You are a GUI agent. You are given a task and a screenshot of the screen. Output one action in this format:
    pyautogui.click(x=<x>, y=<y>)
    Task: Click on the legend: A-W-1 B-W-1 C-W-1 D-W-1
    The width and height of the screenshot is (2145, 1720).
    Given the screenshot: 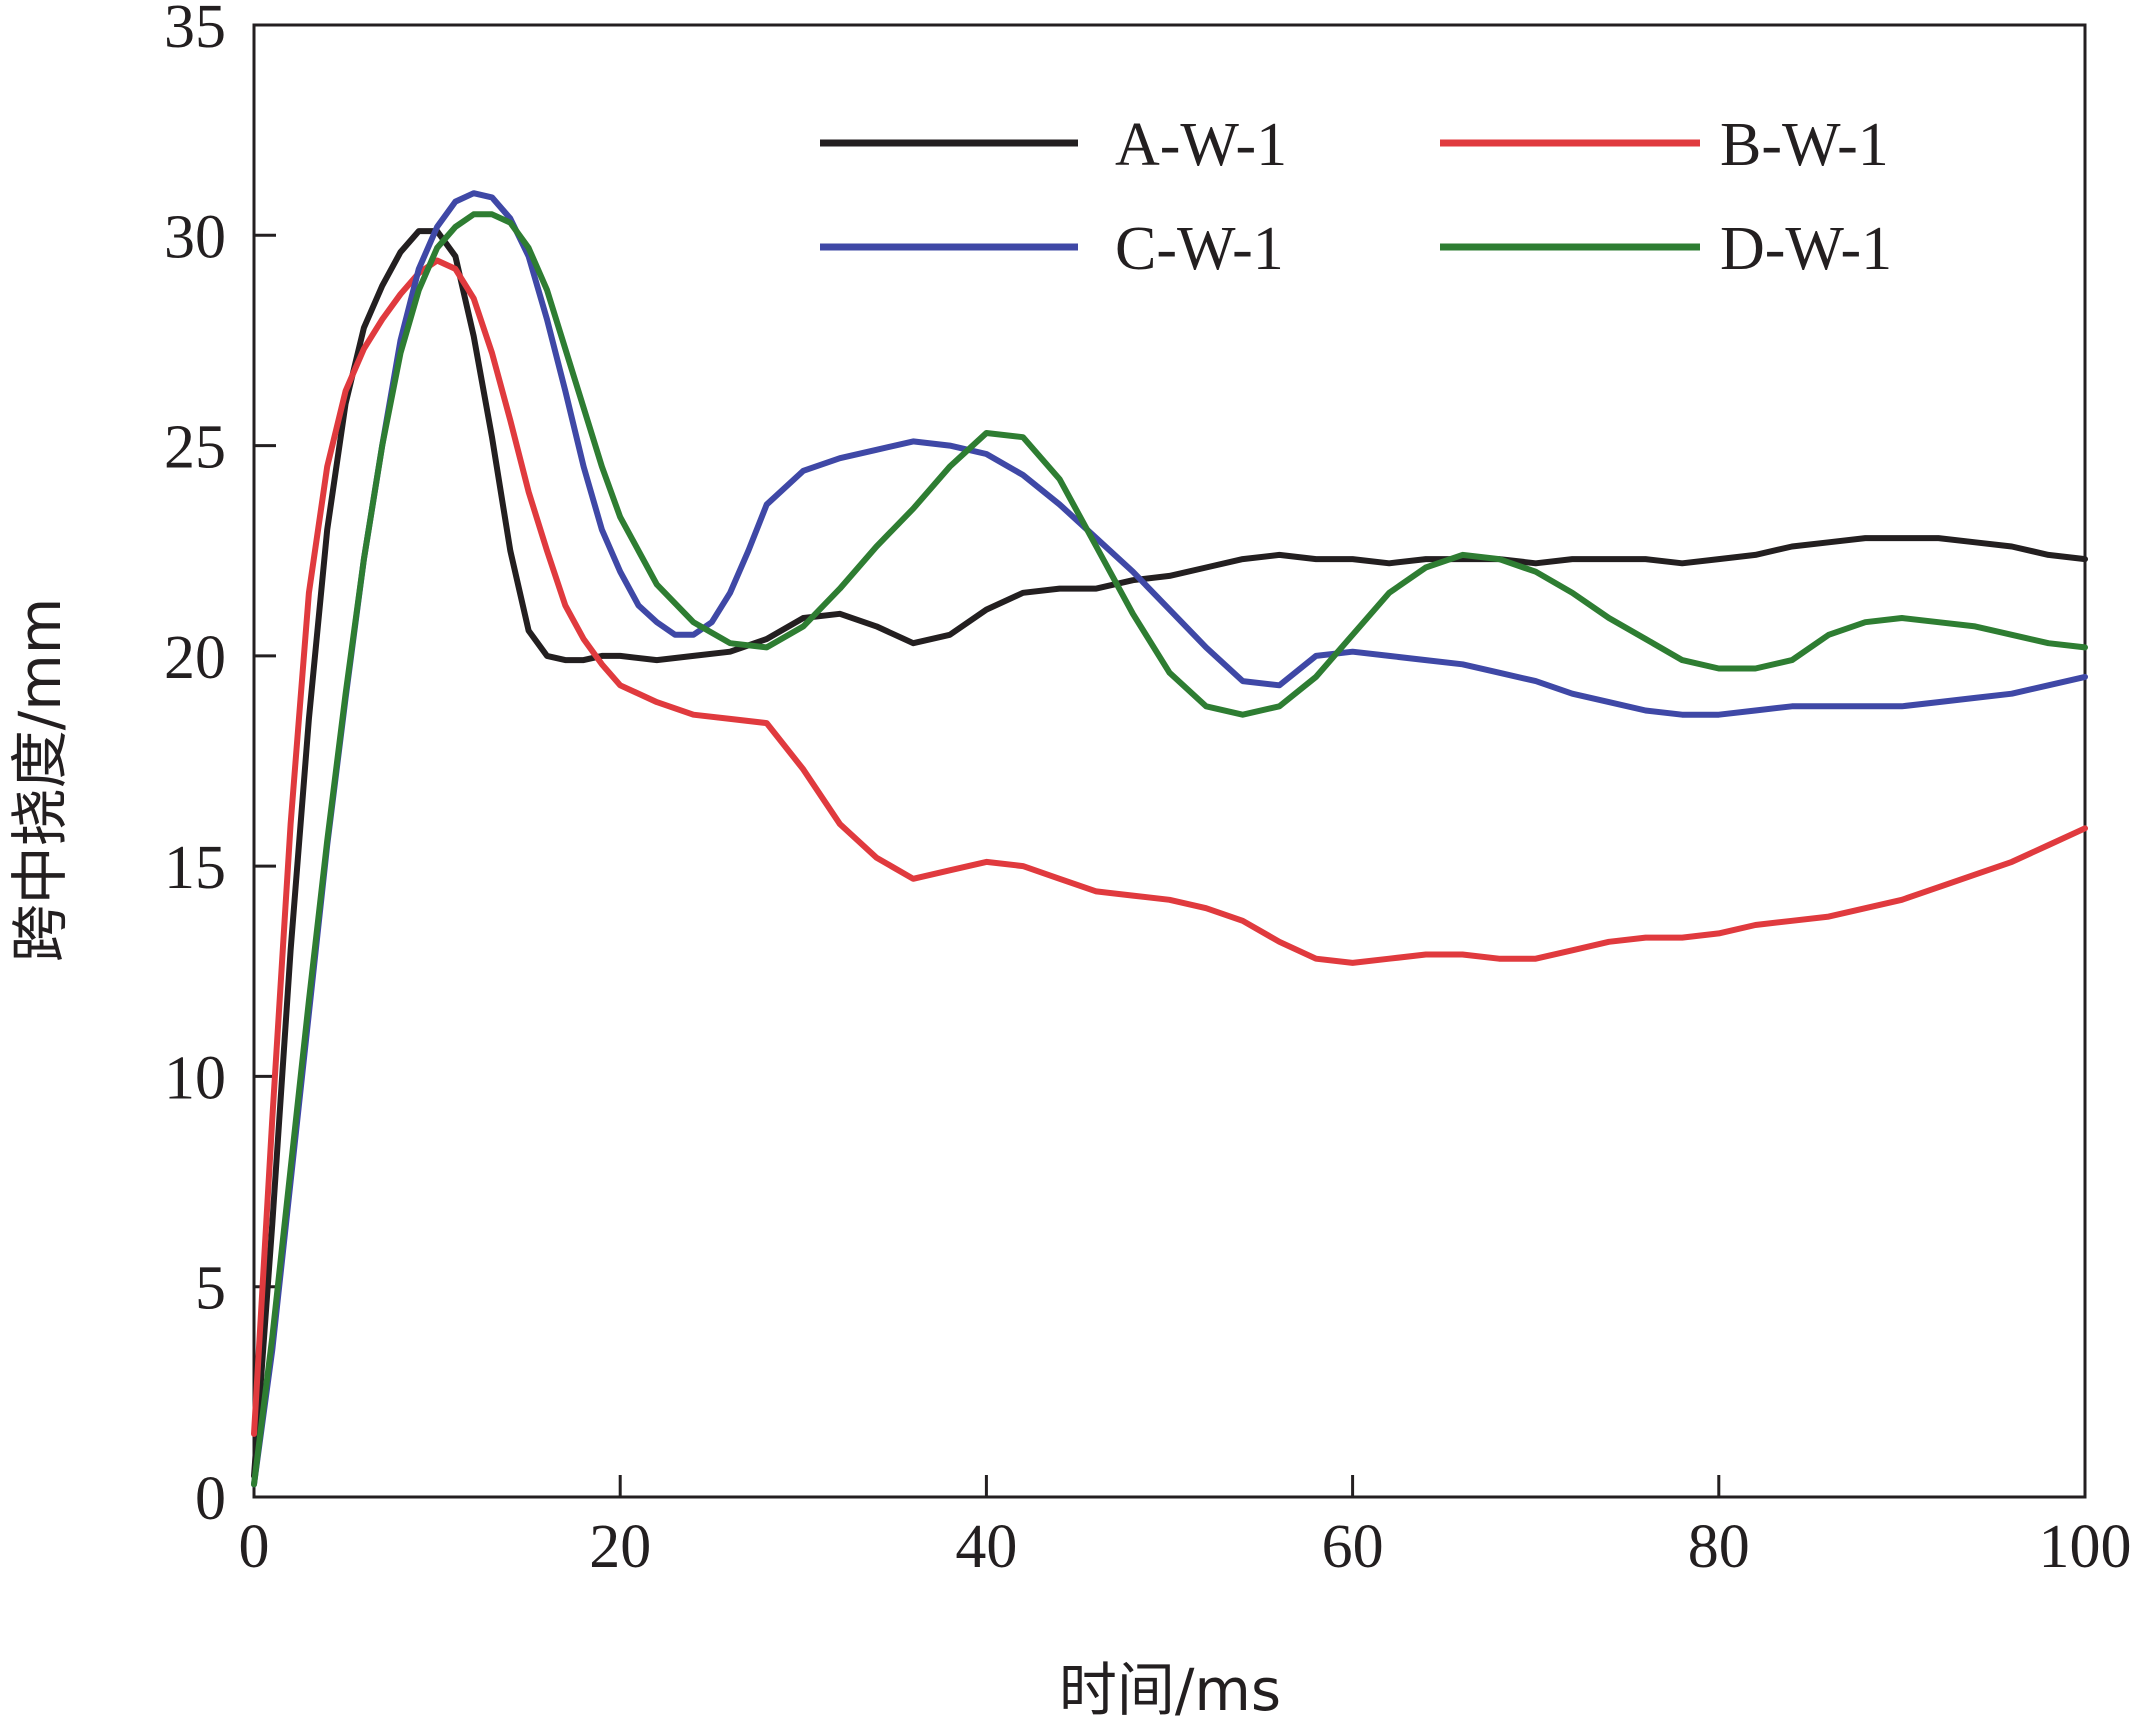 What is the action you would take?
    pyautogui.click(x=1356, y=197)
    